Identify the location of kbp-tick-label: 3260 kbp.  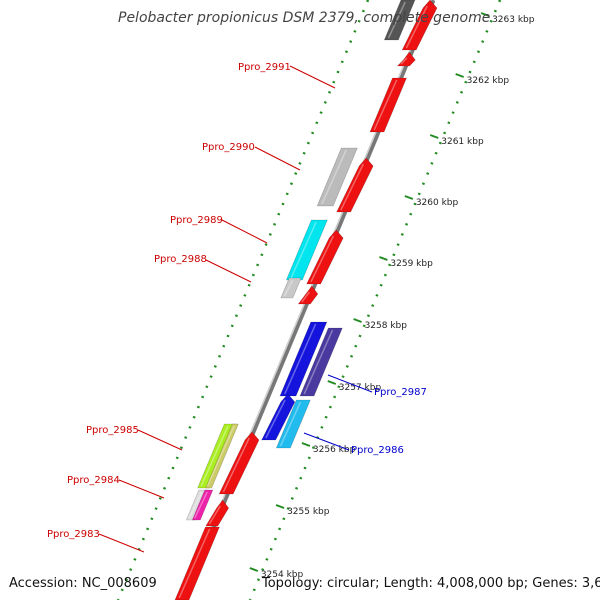
(437, 203).